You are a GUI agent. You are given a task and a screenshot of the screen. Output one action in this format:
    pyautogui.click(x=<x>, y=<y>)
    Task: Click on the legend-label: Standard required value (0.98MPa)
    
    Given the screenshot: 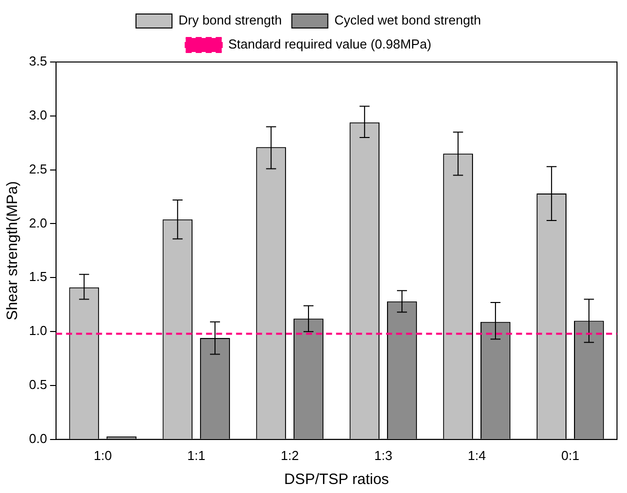 What is the action you would take?
    pyautogui.click(x=330, y=44)
    